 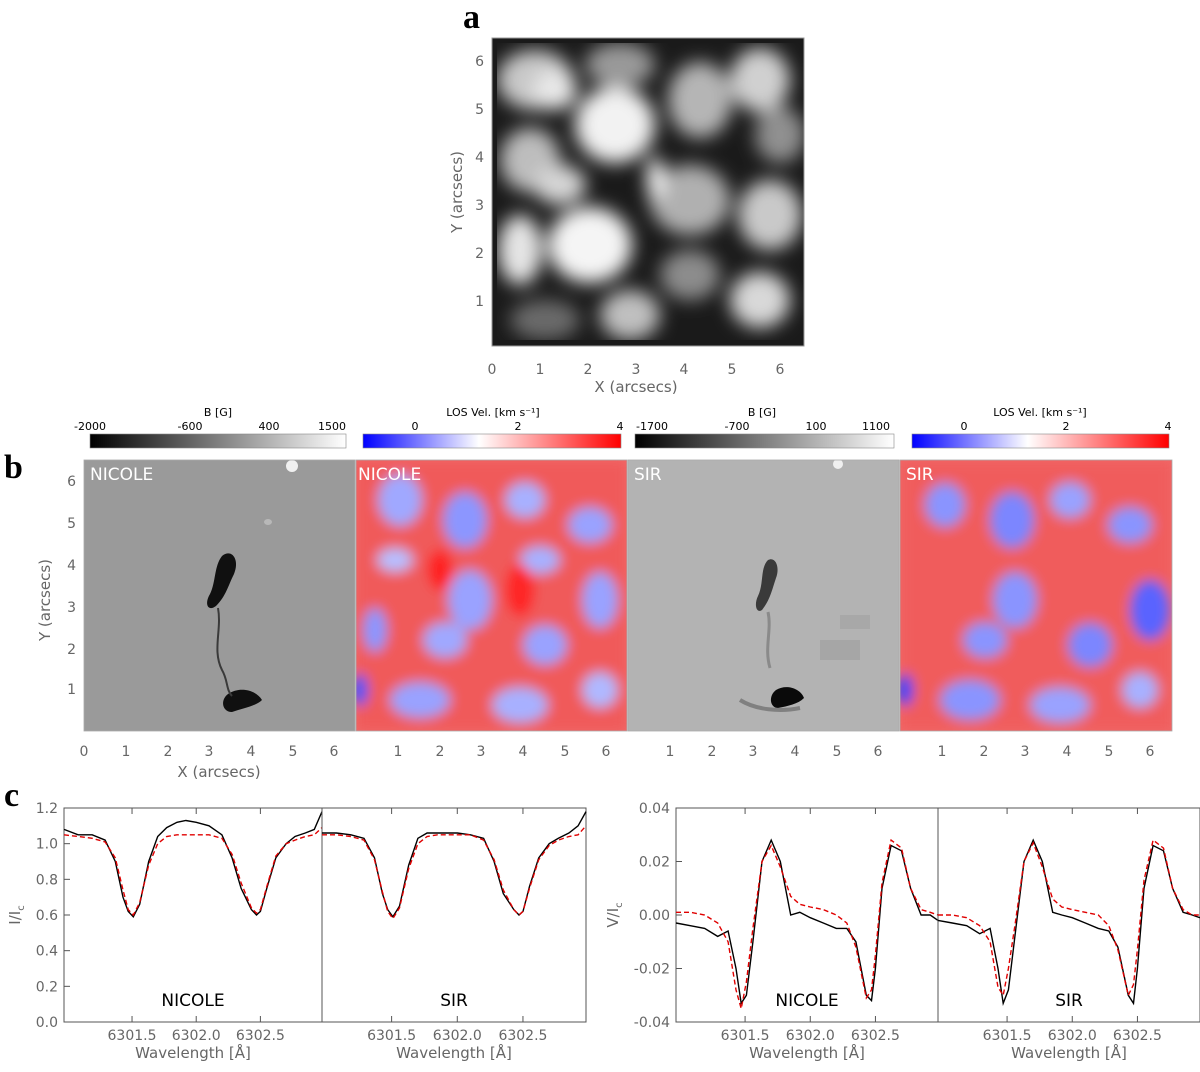 I want to click on y-tick-label: 0.4, so click(x=47, y=952).